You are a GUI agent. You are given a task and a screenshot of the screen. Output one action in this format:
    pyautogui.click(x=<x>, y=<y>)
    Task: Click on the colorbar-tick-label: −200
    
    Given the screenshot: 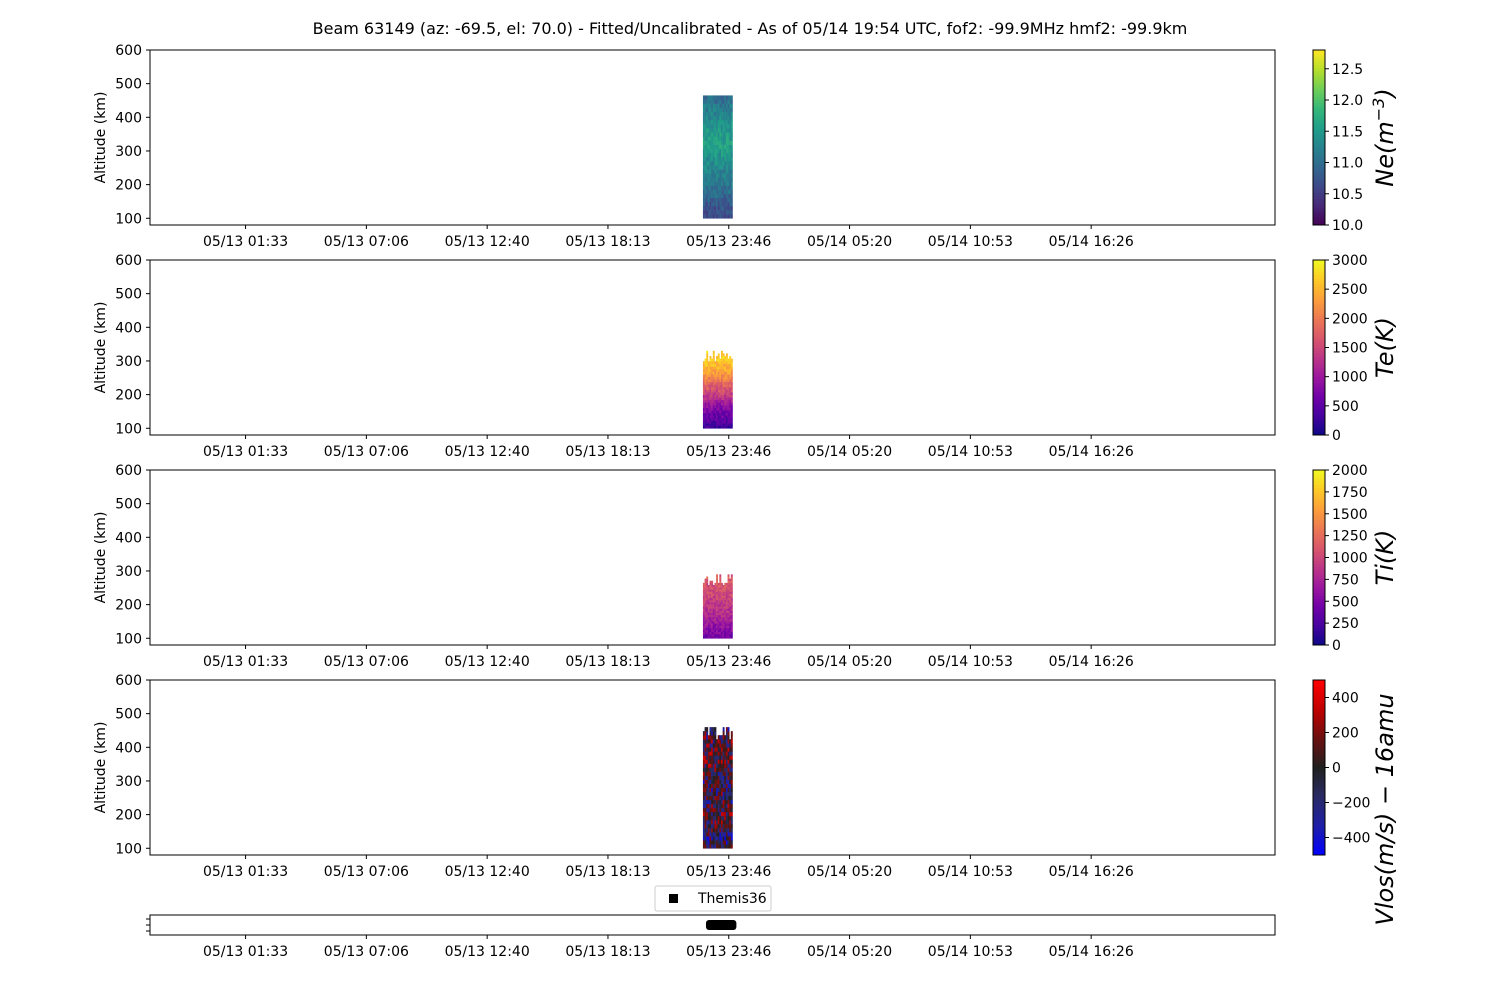 What is the action you would take?
    pyautogui.click(x=1351, y=804)
    